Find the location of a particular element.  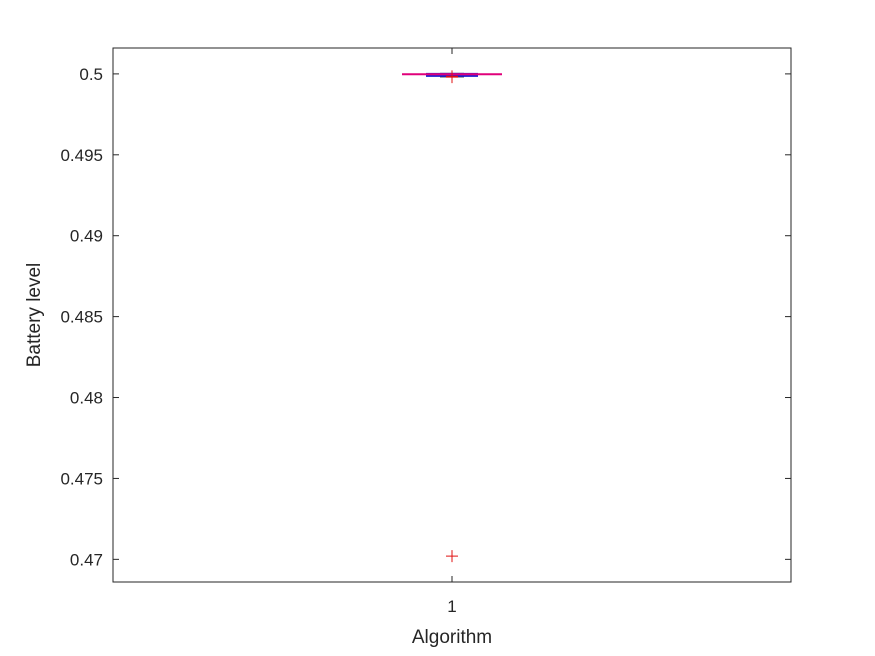

y-tick-label: 0.47 is located at coordinates (86, 559).